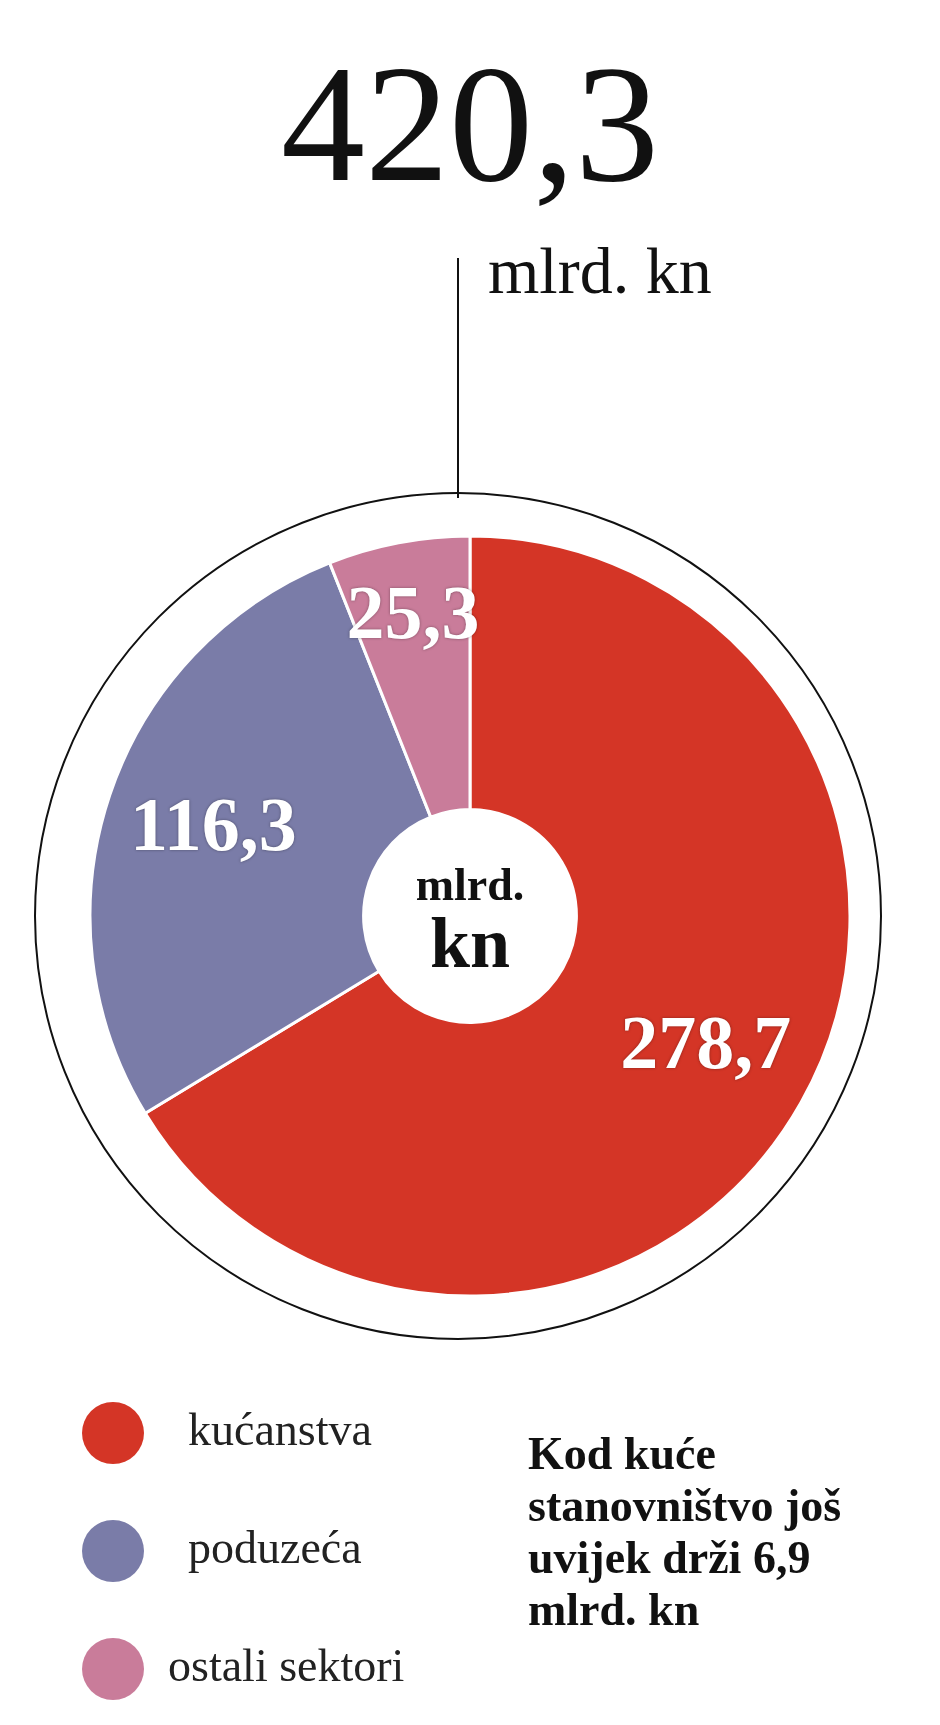 The image size is (940, 1725). Describe the element at coordinates (286, 1666) in the screenshot. I see `legend-label: ostali sektori` at that location.